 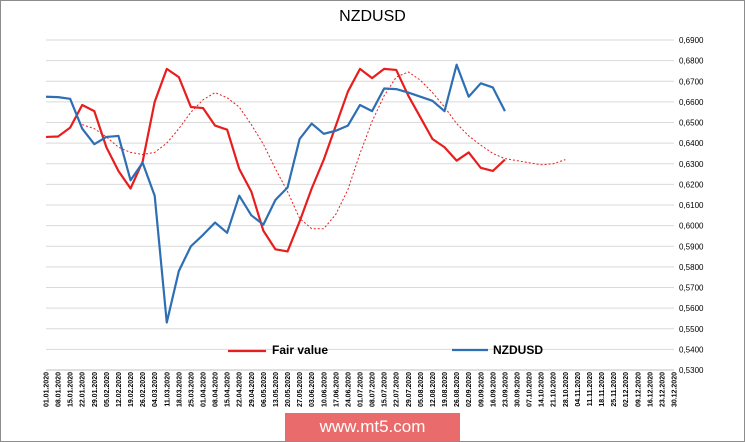 What do you see at coordinates (614, 389) in the screenshot?
I see `x-tick-label: 25.11.2020` at bounding box center [614, 389].